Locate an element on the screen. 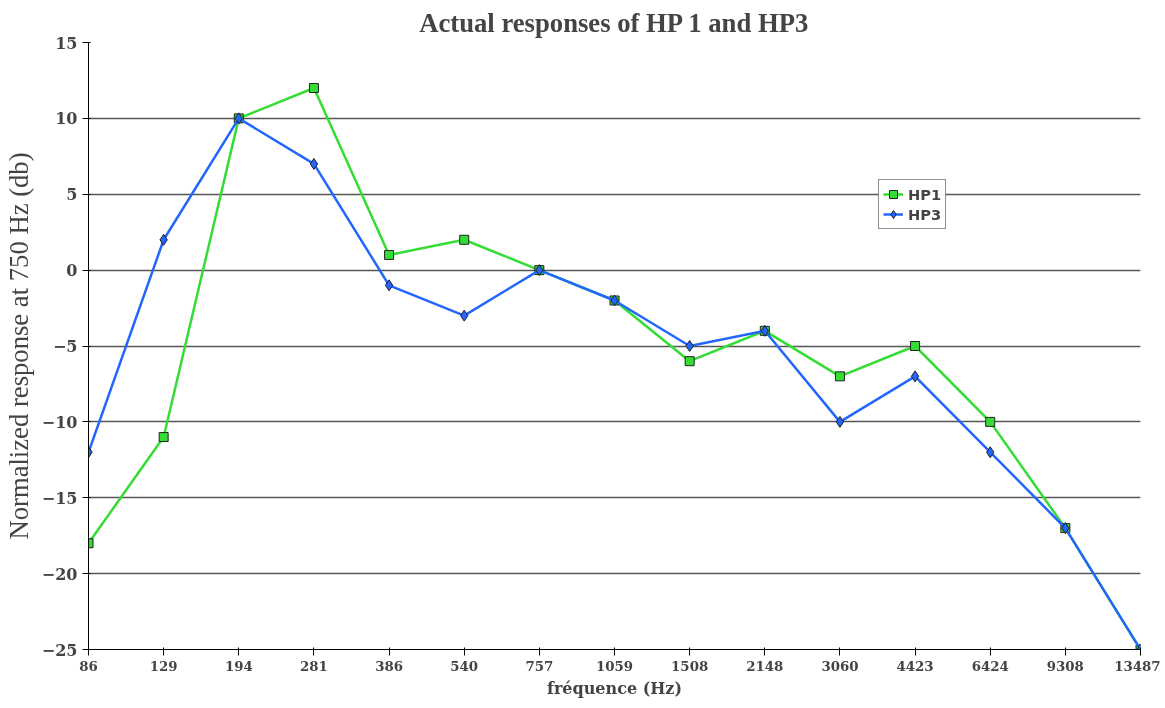  y-tick-label: −15 is located at coordinates (59, 498).